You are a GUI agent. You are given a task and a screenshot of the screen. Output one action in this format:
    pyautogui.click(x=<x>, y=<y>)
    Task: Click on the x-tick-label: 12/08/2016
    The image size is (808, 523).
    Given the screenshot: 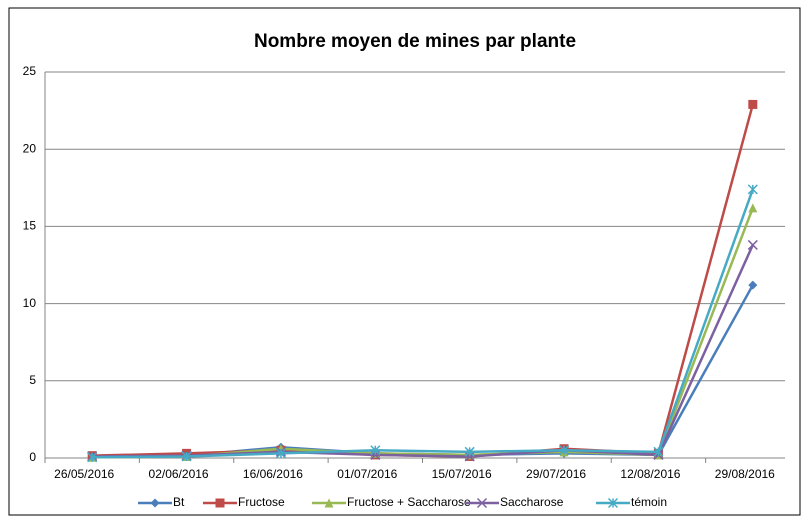 What is the action you would take?
    pyautogui.click(x=650, y=474)
    